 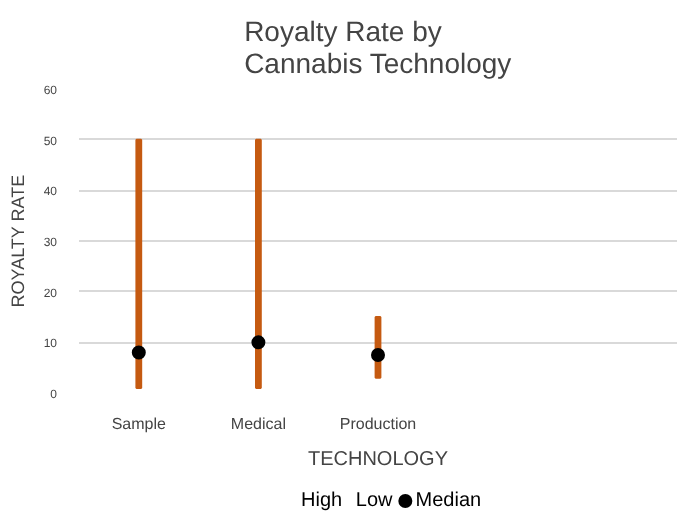 What do you see at coordinates (378, 424) in the screenshot?
I see `x-tick-label: Production` at bounding box center [378, 424].